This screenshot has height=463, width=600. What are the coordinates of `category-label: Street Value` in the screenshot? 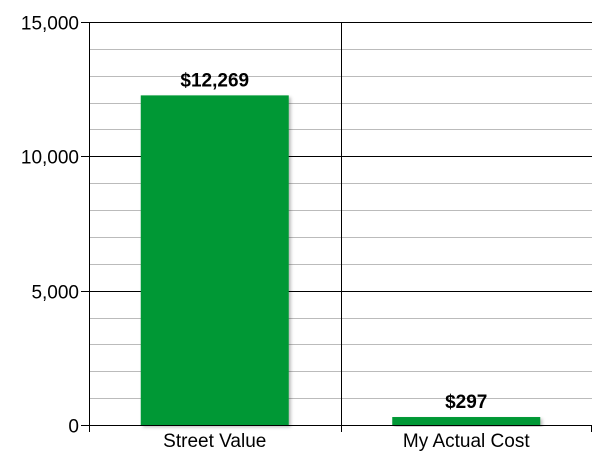 It's located at (214, 441).